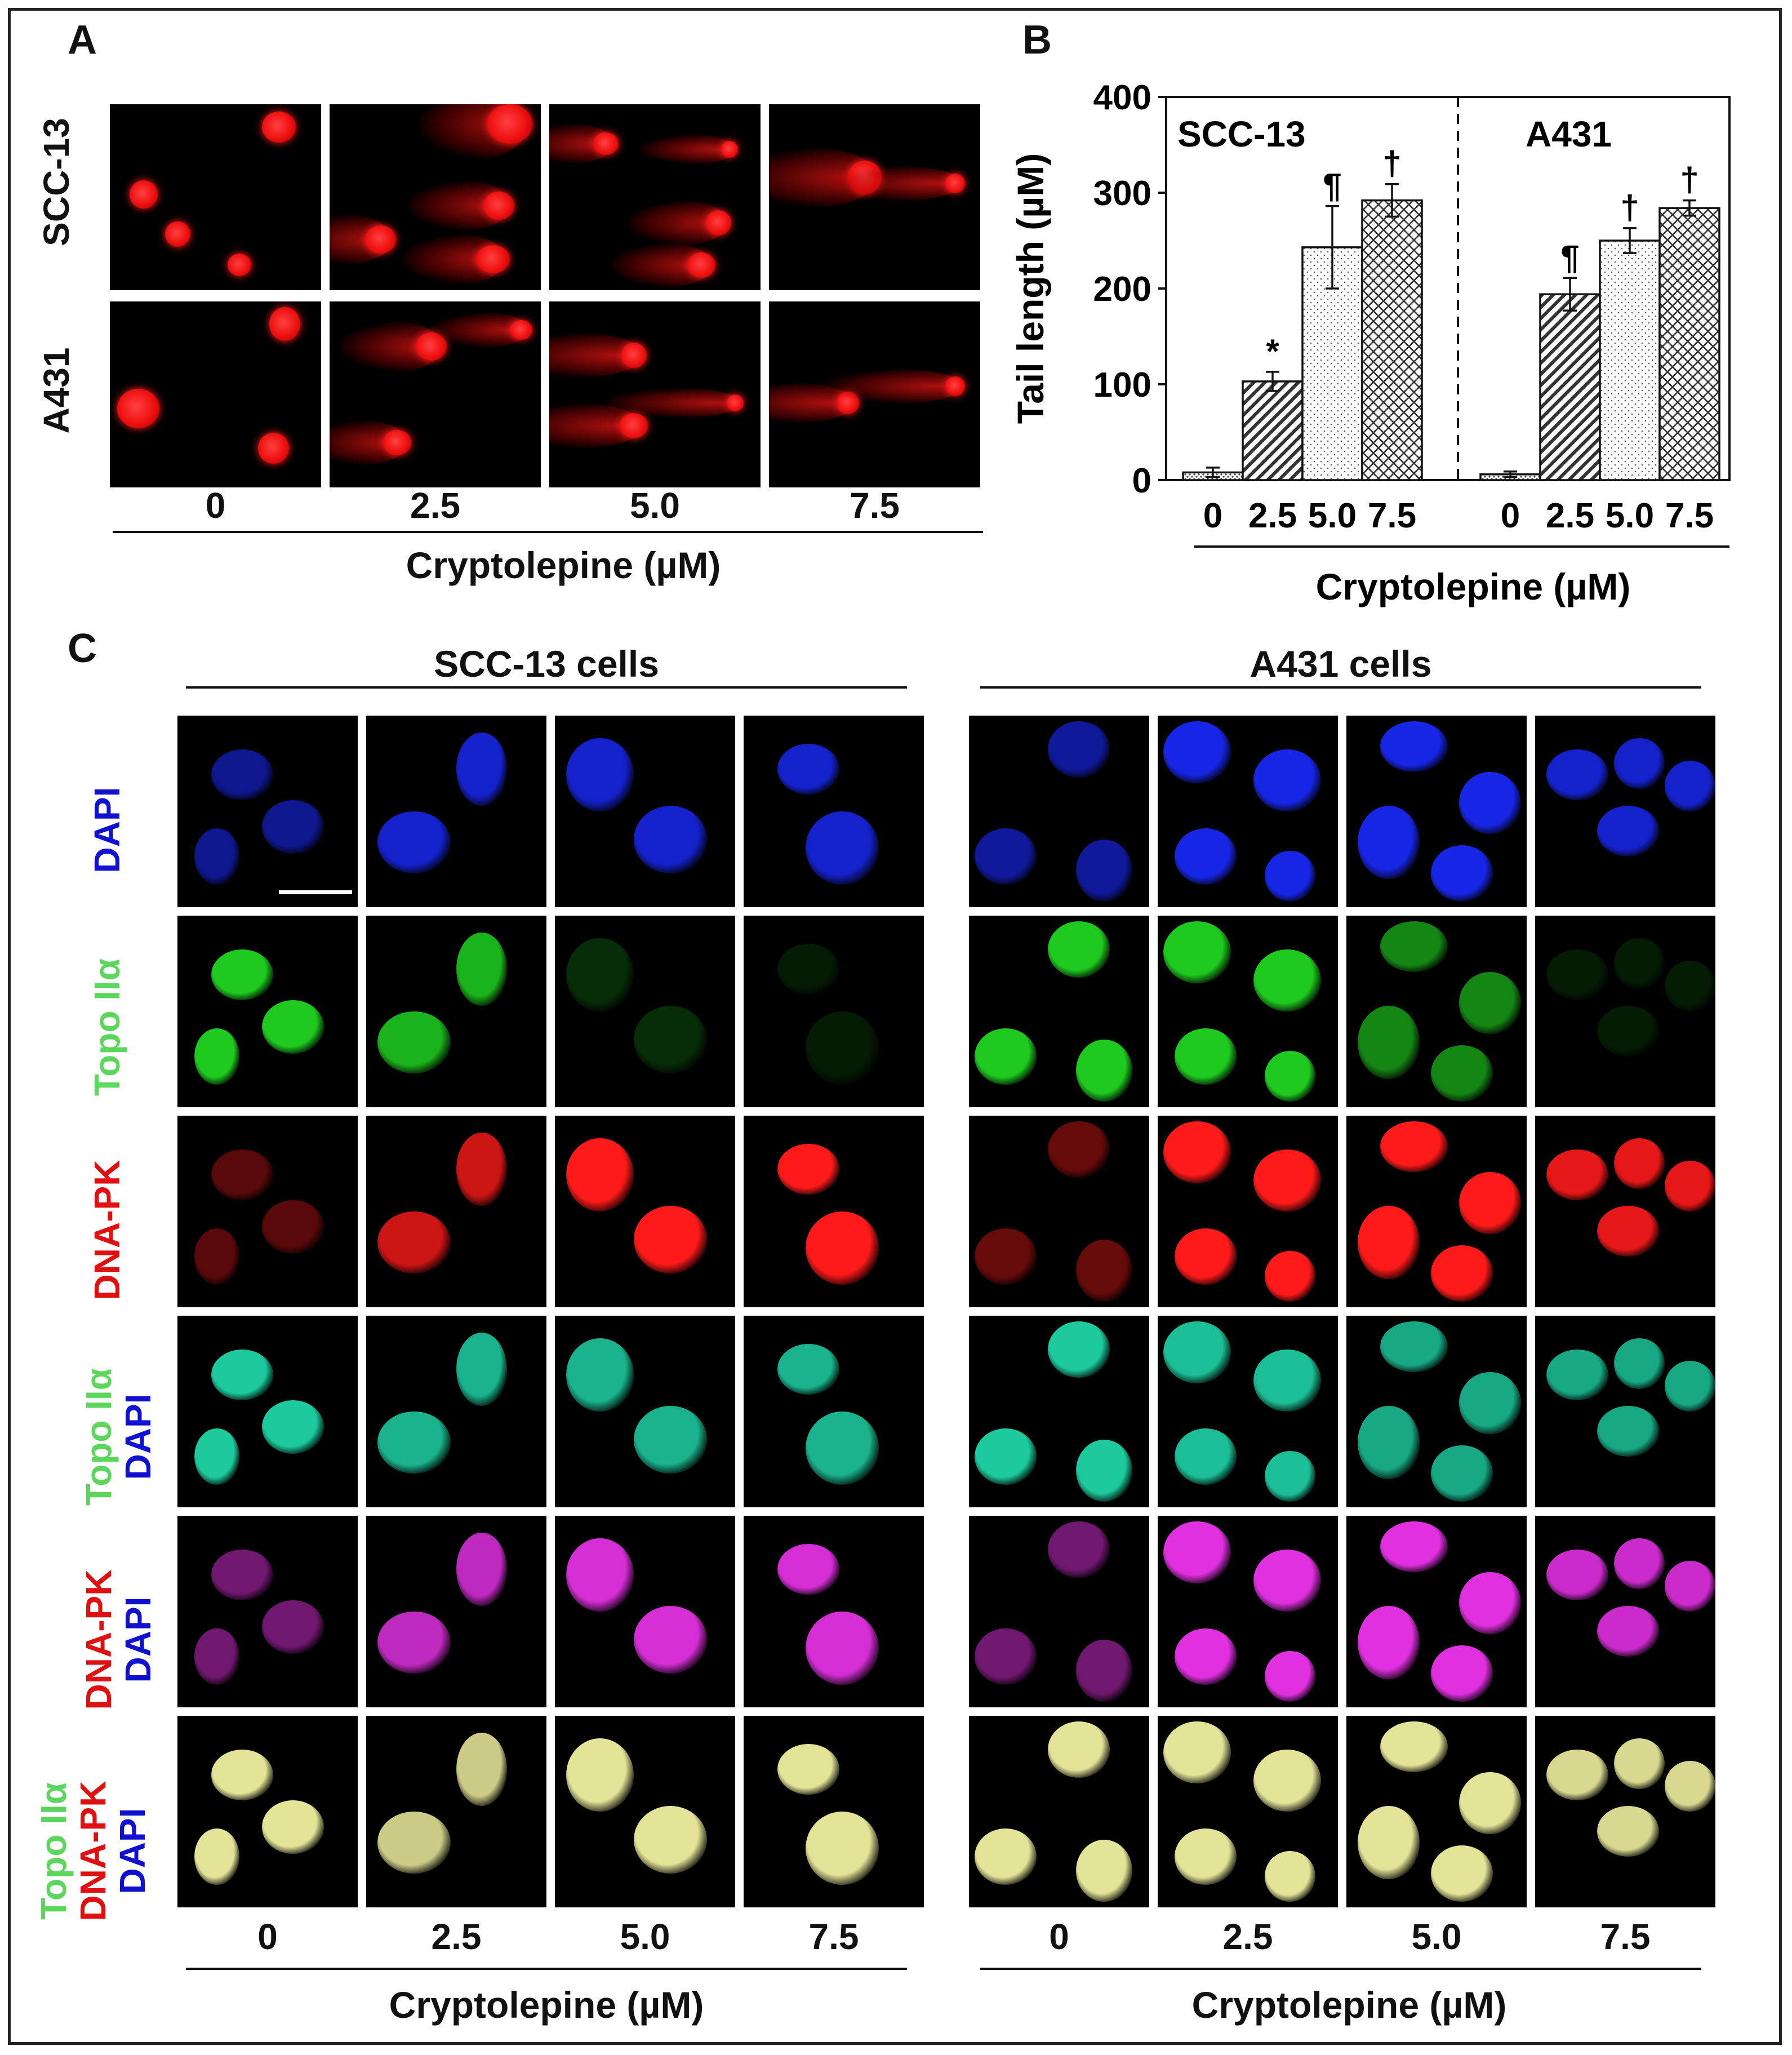  I want to click on panel-c-group-title-a431: A431 cells, so click(1340, 664).